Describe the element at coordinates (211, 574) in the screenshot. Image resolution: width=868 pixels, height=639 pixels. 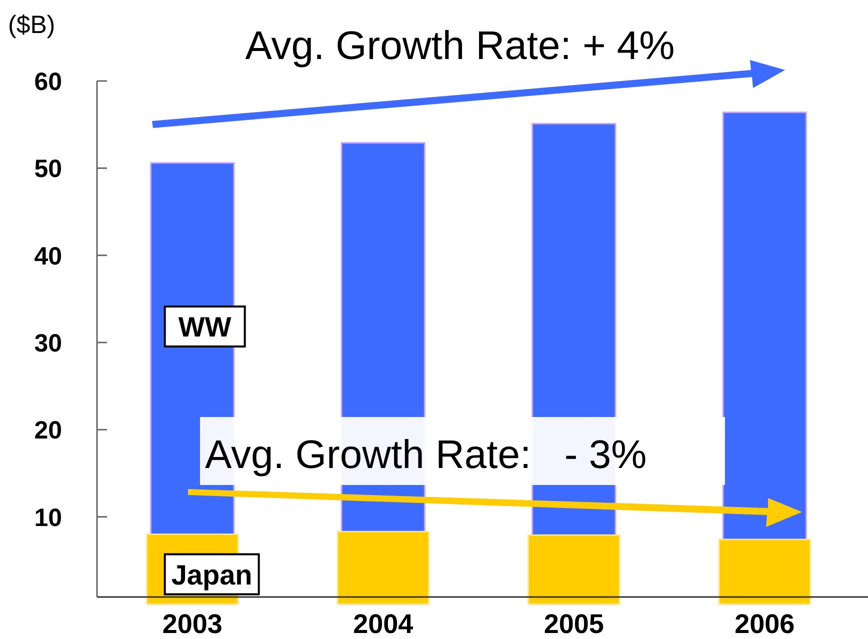
I see `series-label: Japan` at that location.